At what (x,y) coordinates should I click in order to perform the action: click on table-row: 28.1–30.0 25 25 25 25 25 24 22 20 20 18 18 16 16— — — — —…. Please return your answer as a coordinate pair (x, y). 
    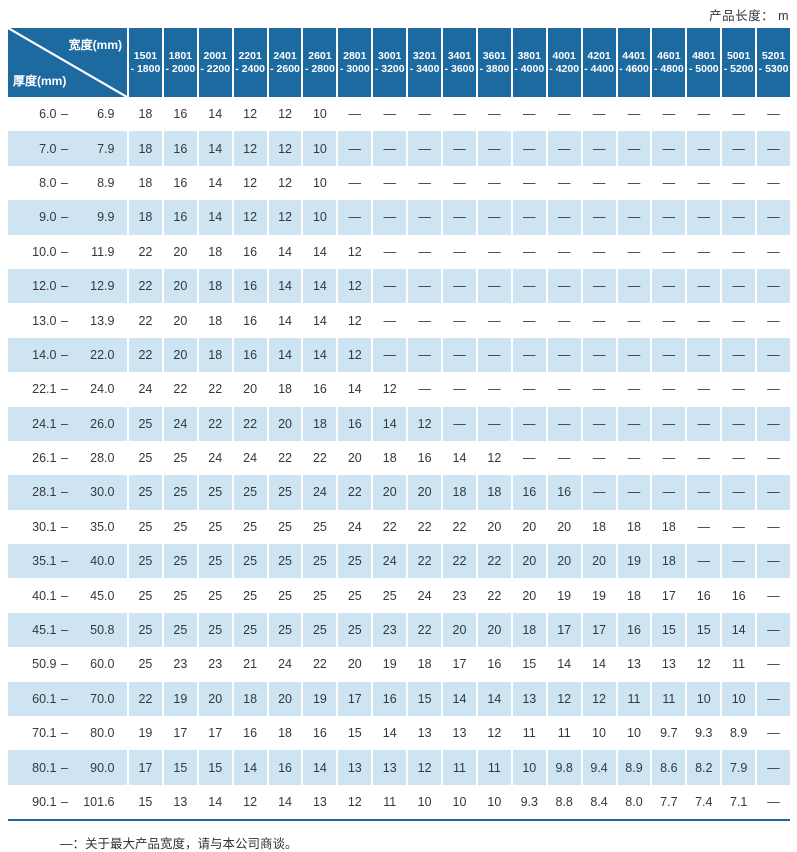
    Looking at the image, I should click on (399, 492).